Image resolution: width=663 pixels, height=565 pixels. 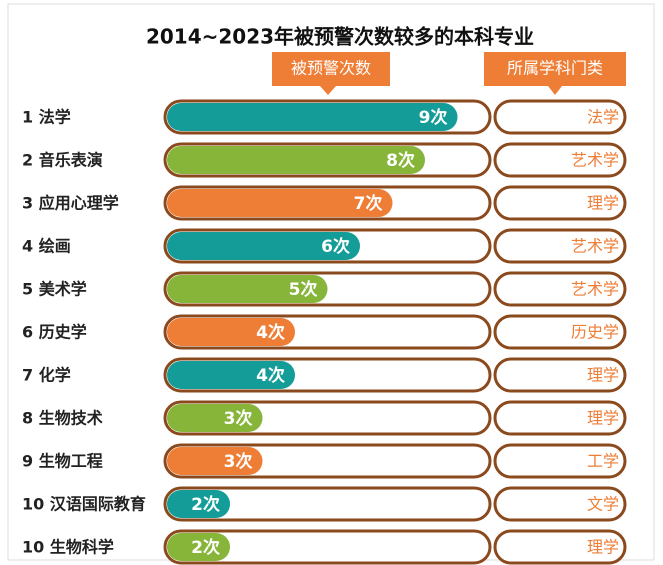 I want to click on category-label: 2 音乐表演, so click(x=62, y=160).